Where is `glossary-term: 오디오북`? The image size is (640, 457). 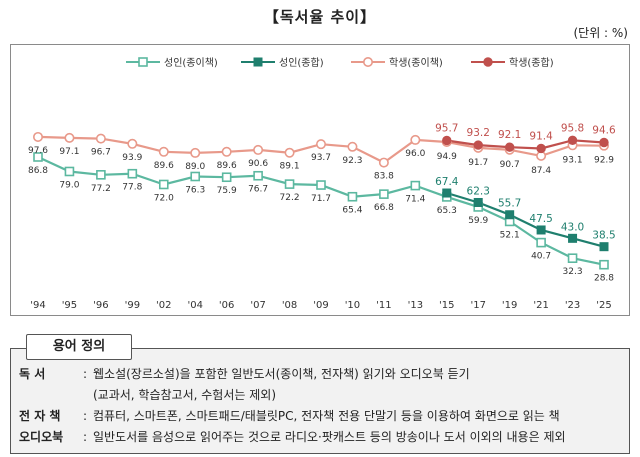
glossary-term: 오디오북 is located at coordinates (41, 437).